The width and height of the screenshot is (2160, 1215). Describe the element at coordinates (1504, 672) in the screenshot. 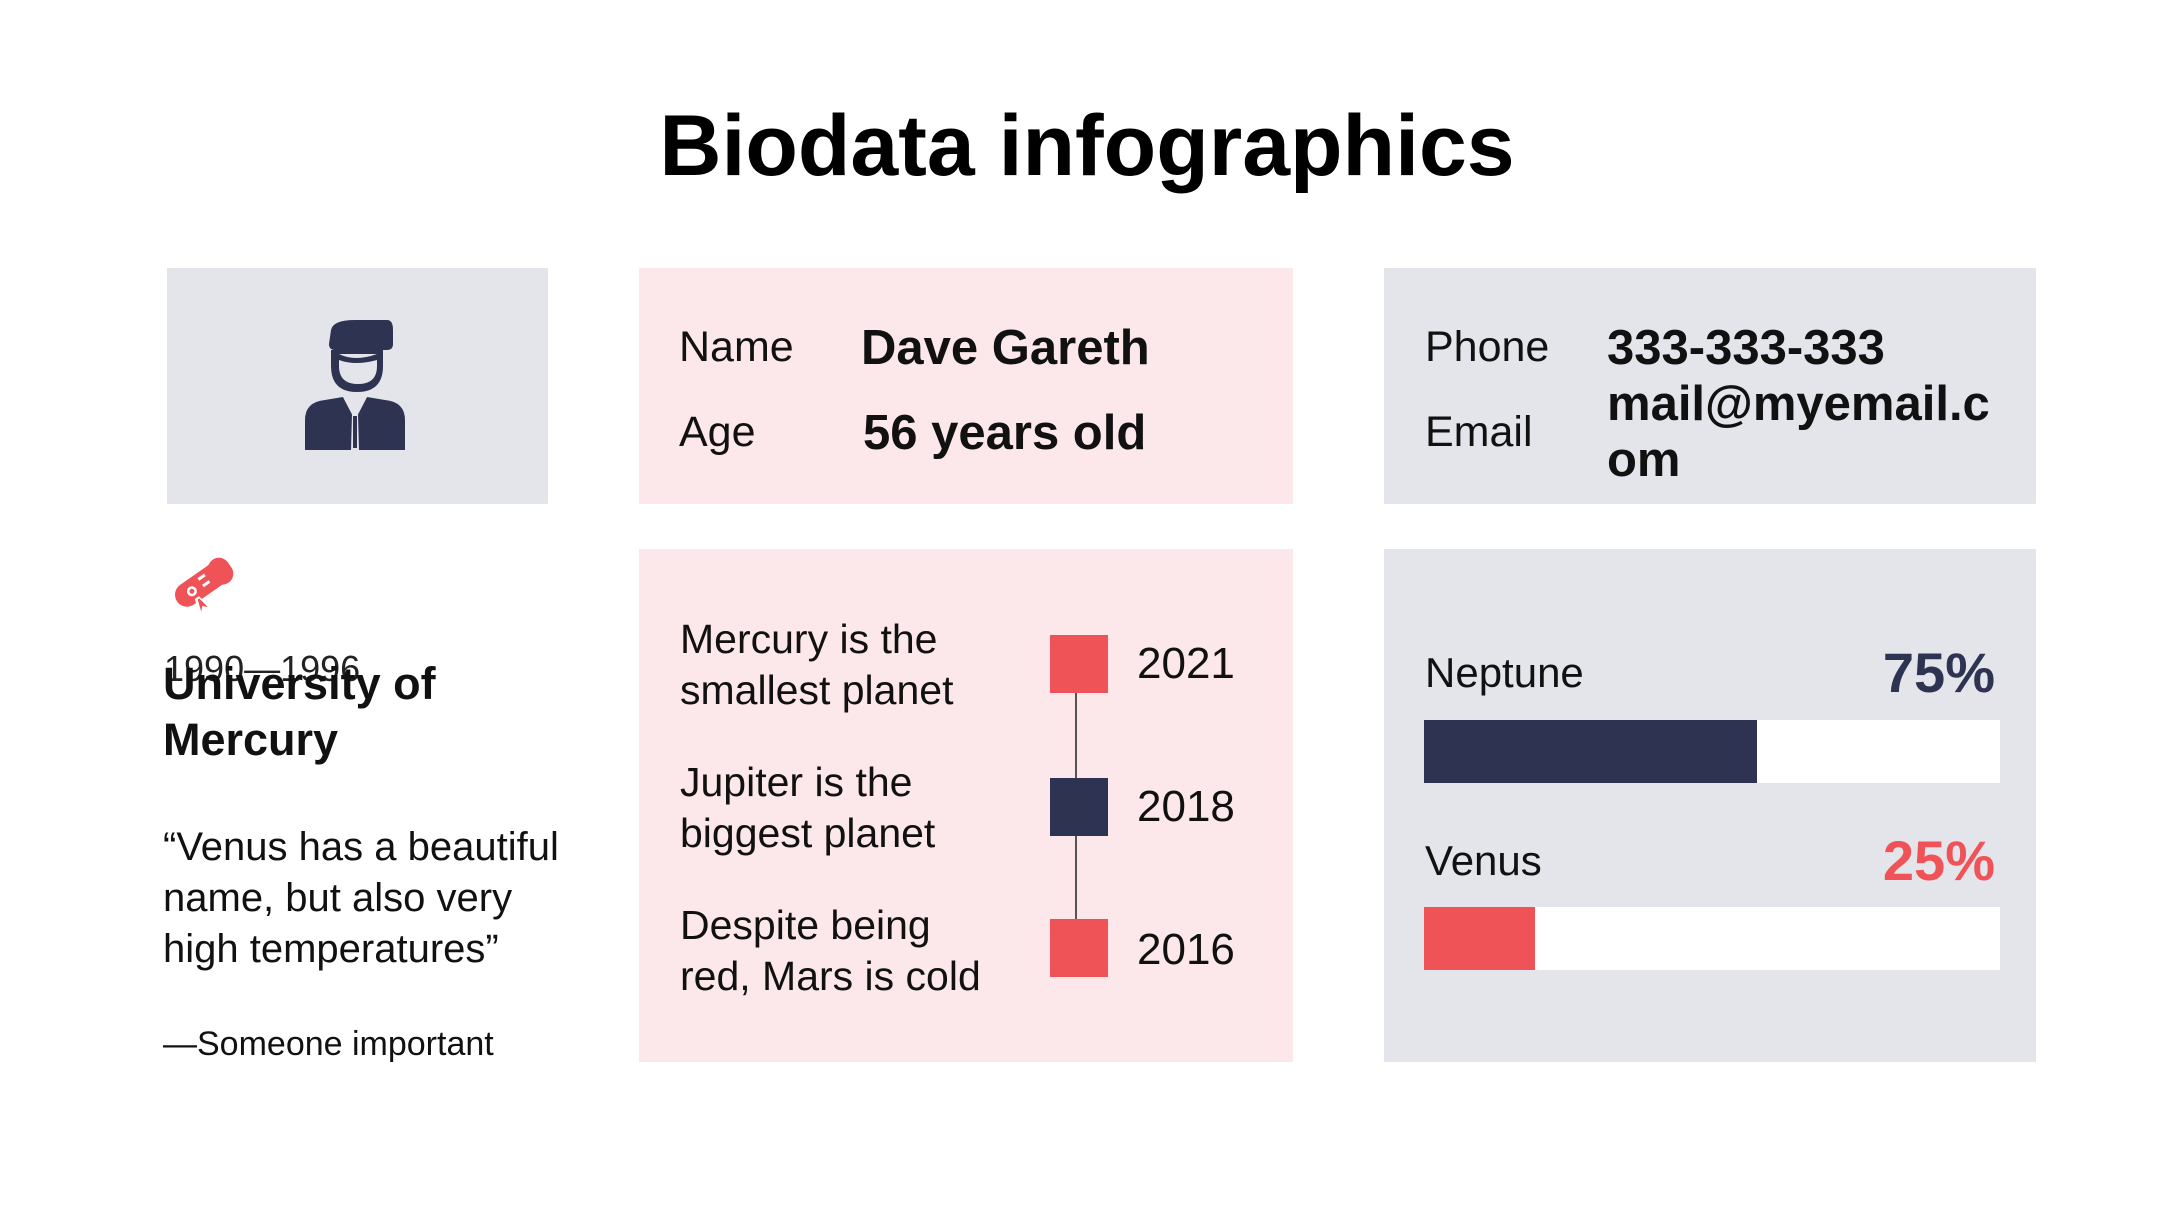

I see `skill-name: Neptune` at that location.